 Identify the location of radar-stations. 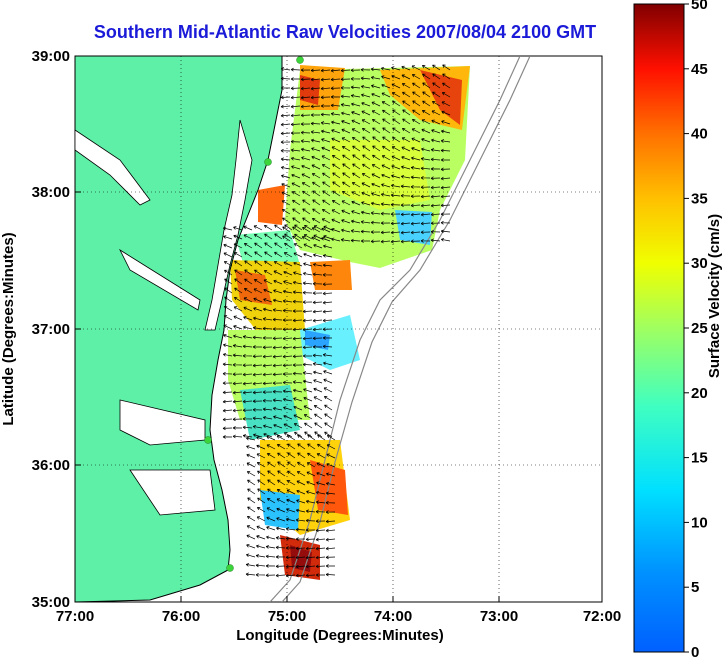
(254, 314).